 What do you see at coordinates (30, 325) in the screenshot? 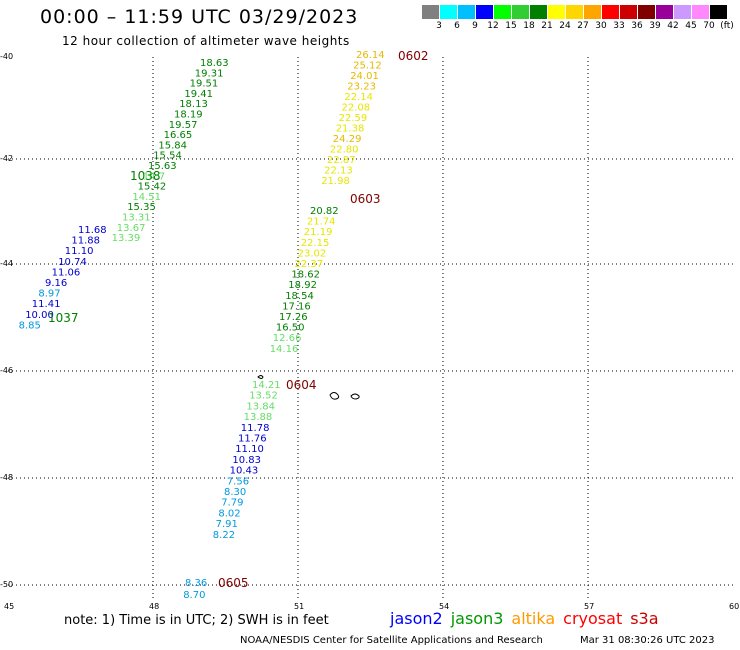
I see `wave-height-value: 8.85` at bounding box center [30, 325].